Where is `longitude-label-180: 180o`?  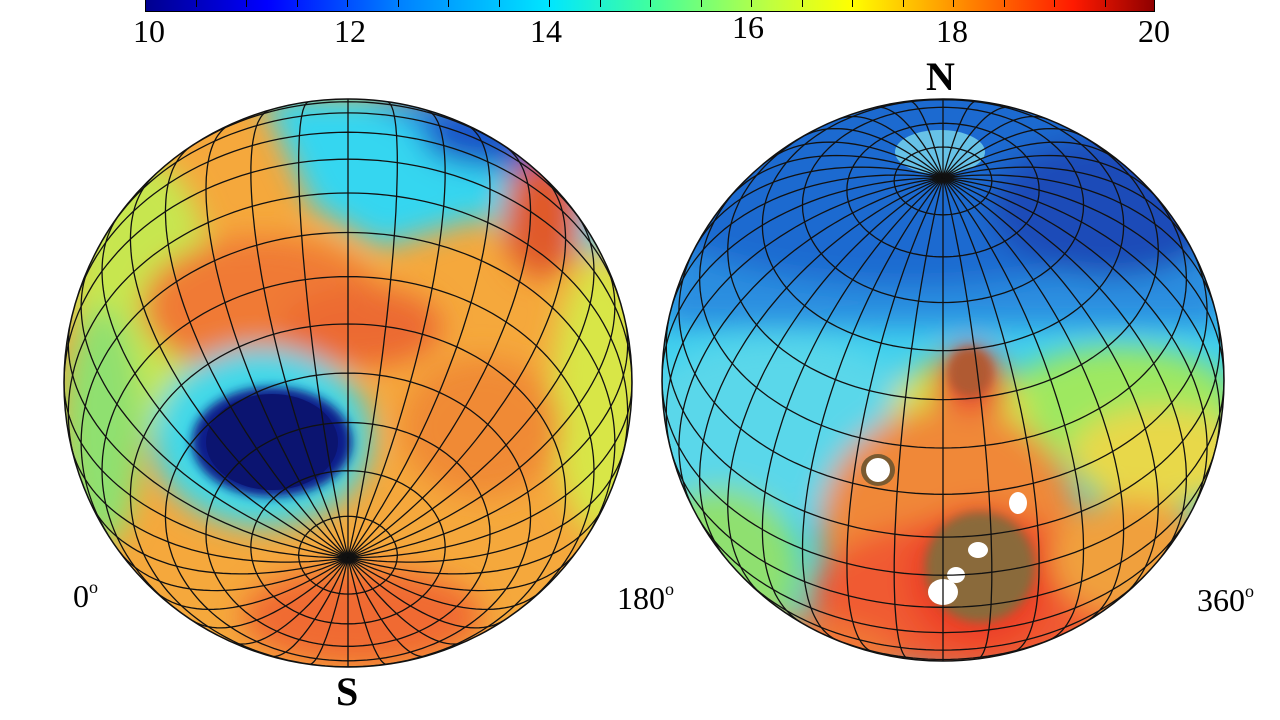 longitude-label-180: 180o is located at coordinates (645, 597).